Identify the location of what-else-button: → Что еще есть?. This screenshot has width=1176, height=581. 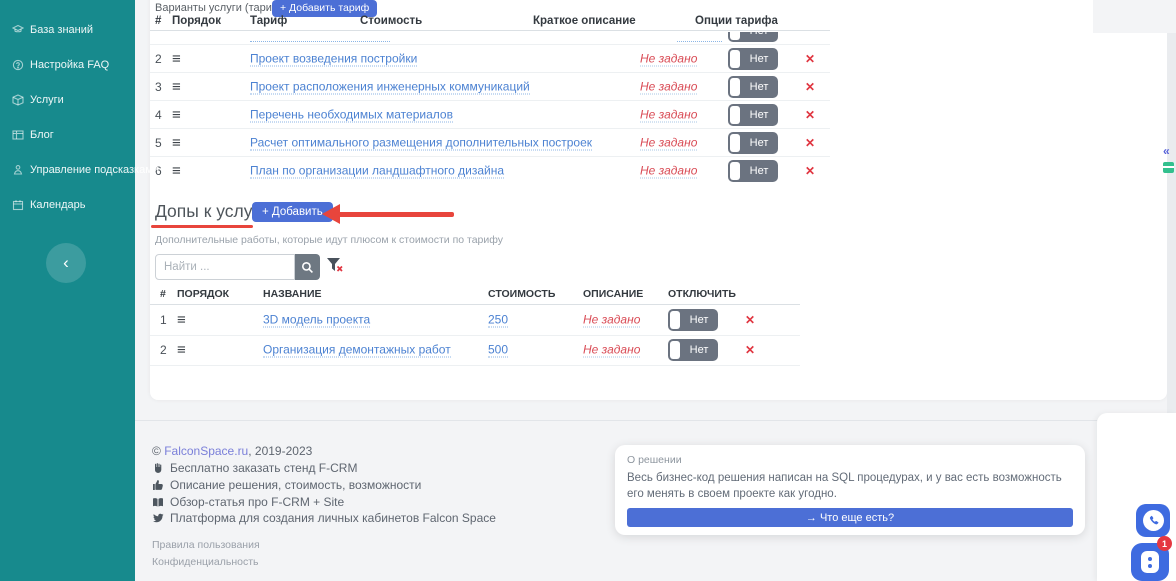
(850, 517).